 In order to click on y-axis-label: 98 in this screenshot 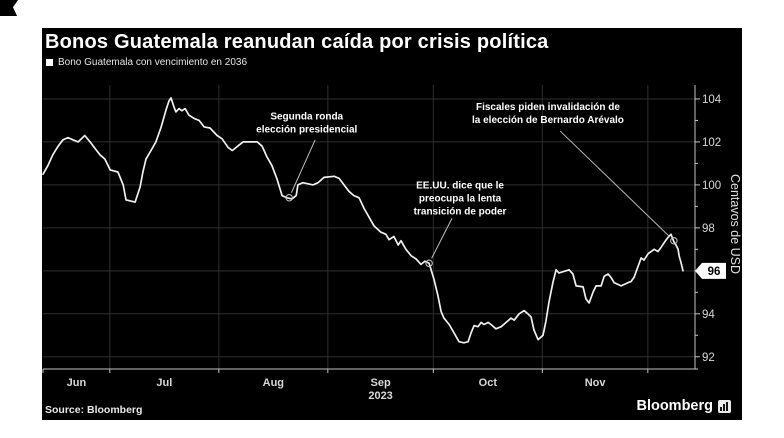, I will do `click(708, 229)`.